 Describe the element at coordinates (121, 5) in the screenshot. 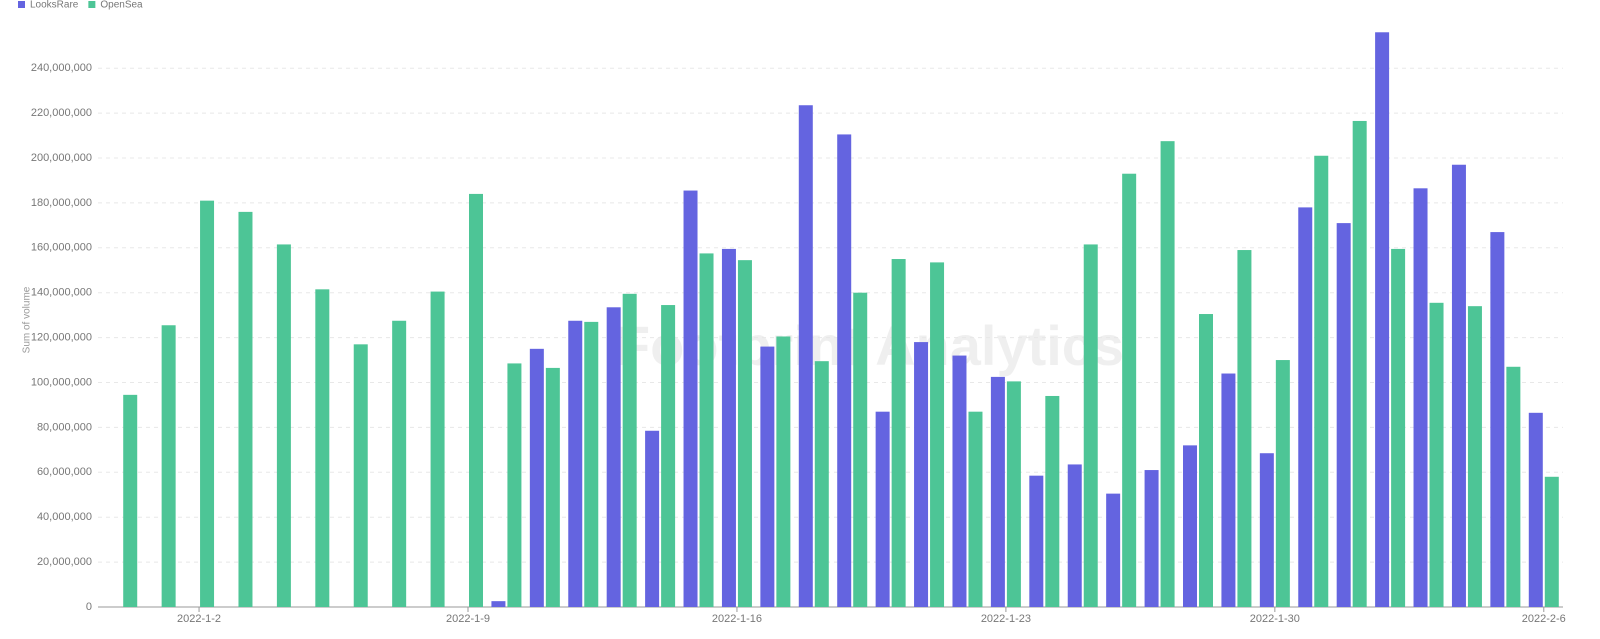

I see `legend-label: OpenSea` at that location.